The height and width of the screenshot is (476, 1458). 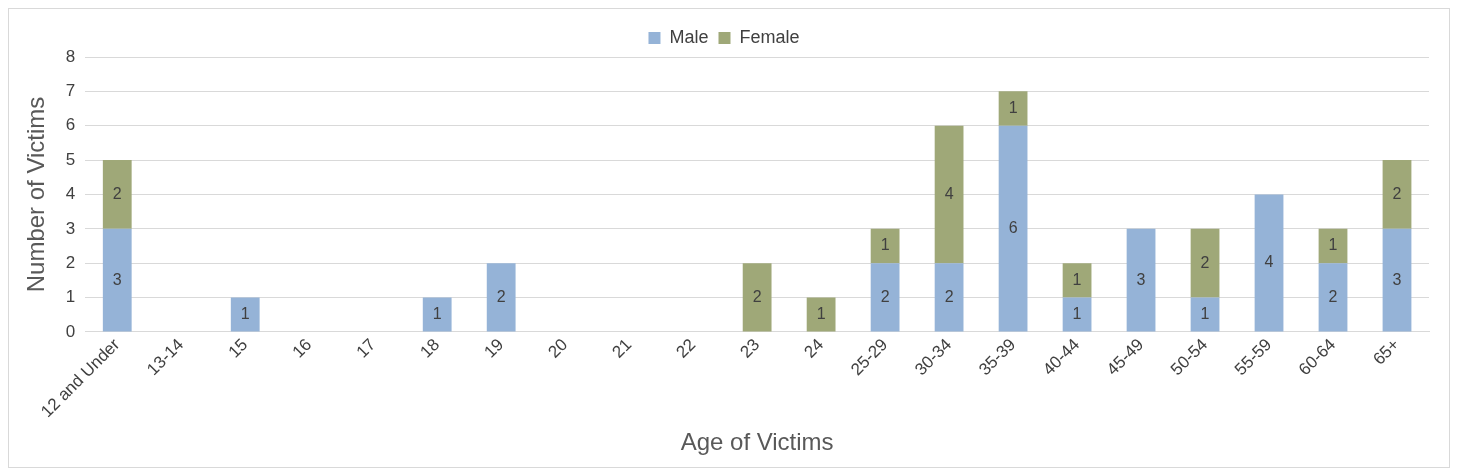 What do you see at coordinates (769, 36) in the screenshot?
I see `legend-label: Female` at bounding box center [769, 36].